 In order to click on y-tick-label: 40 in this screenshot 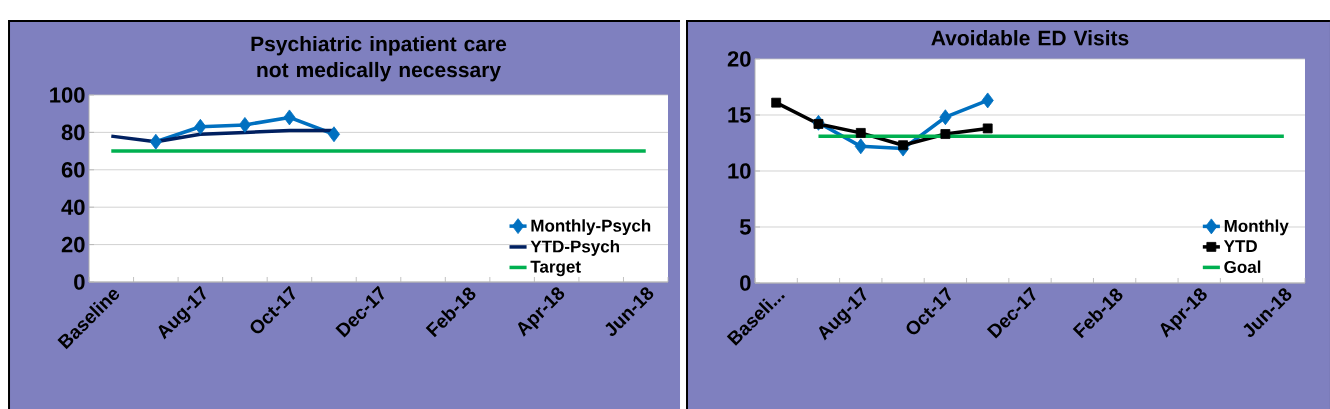, I will do `click(73, 207)`.